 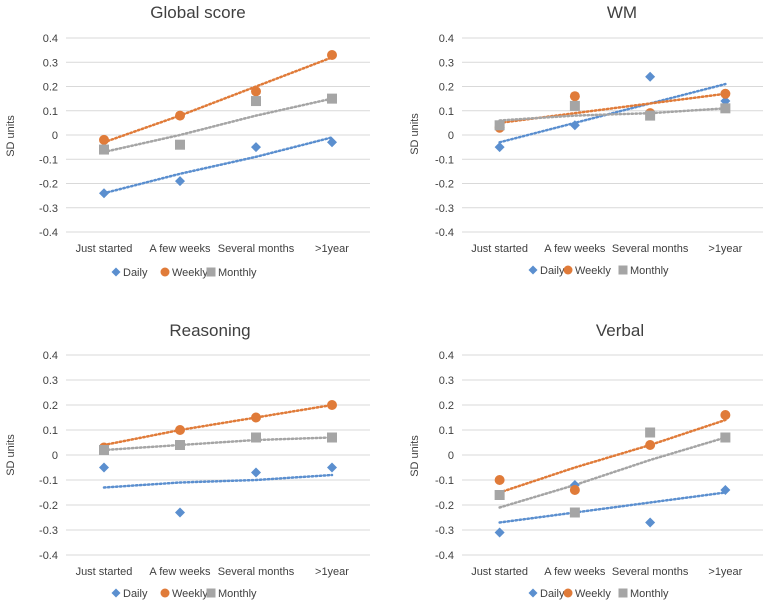 I want to click on y-tick-label: 0.3, so click(x=446, y=381).